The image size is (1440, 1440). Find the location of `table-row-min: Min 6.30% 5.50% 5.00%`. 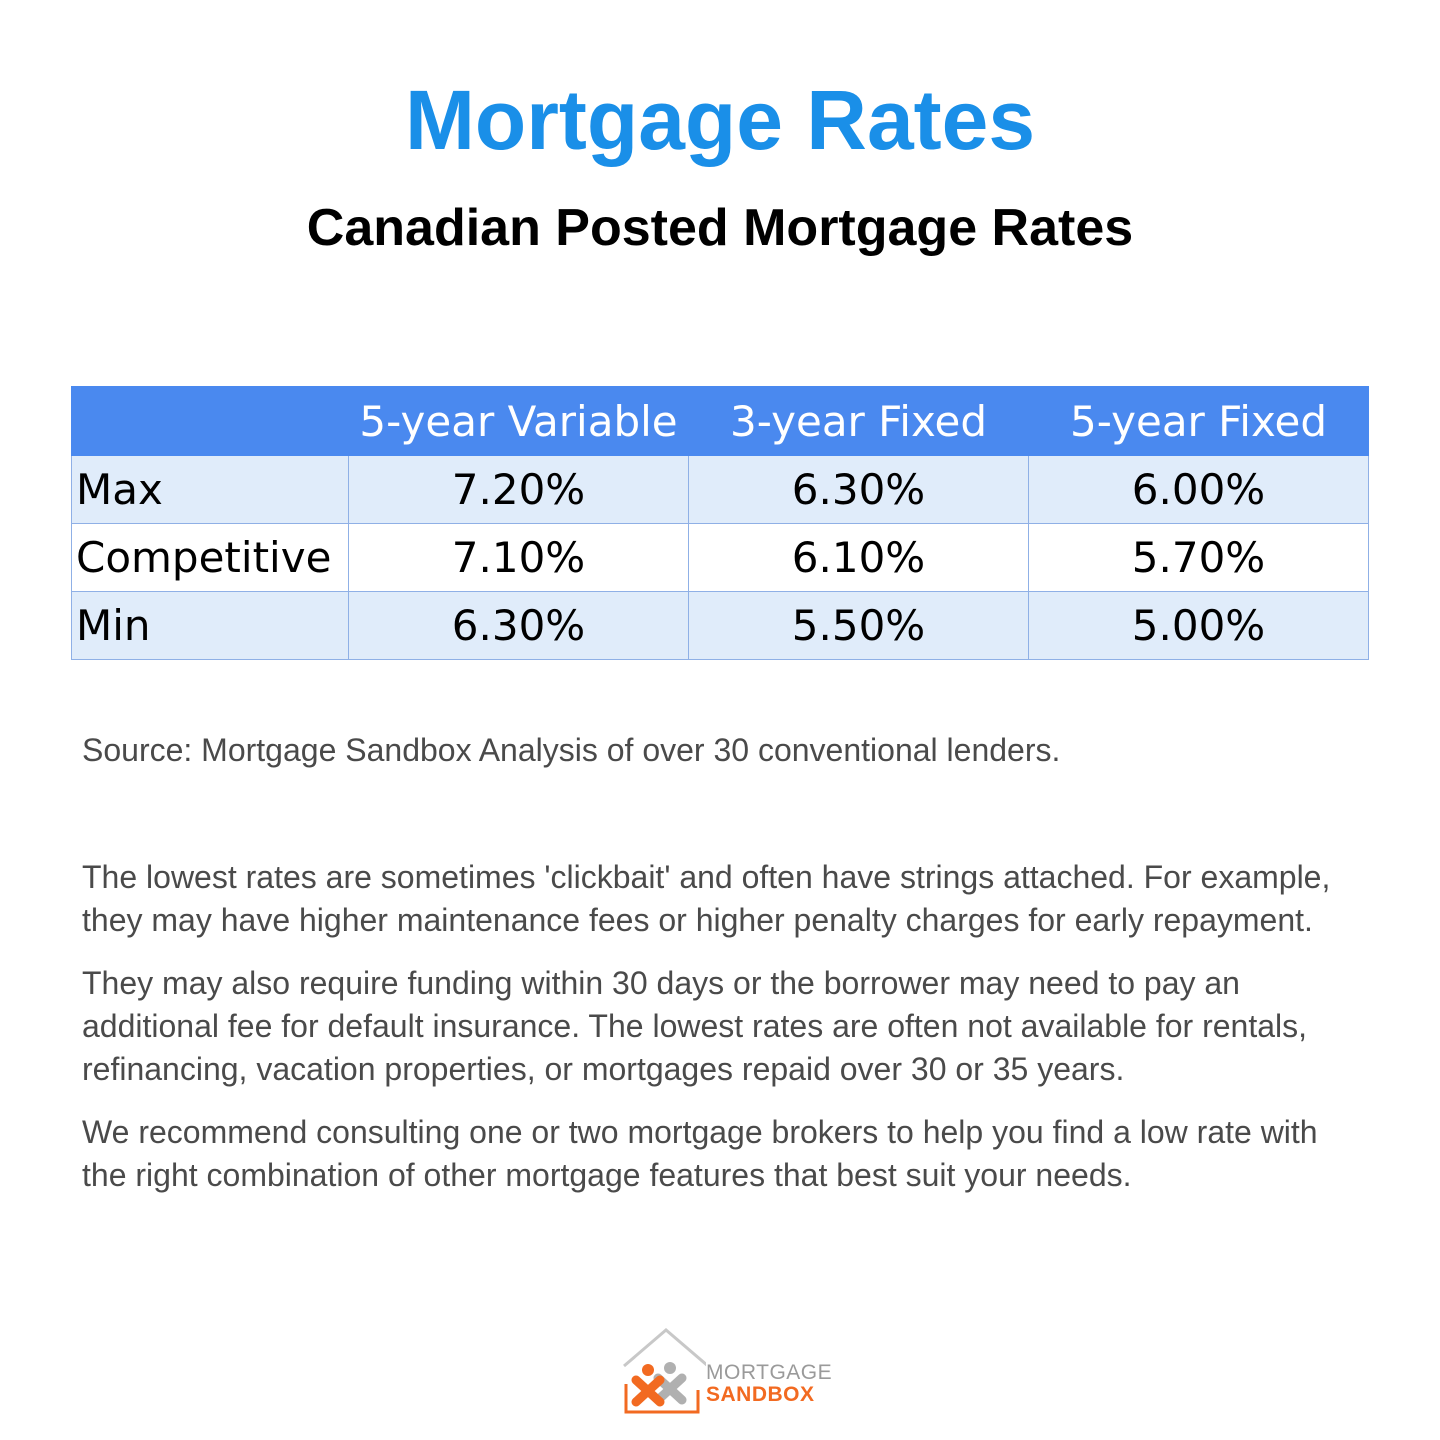

table-row-min: Min 6.30% 5.50% 5.00% is located at coordinates (720, 625).